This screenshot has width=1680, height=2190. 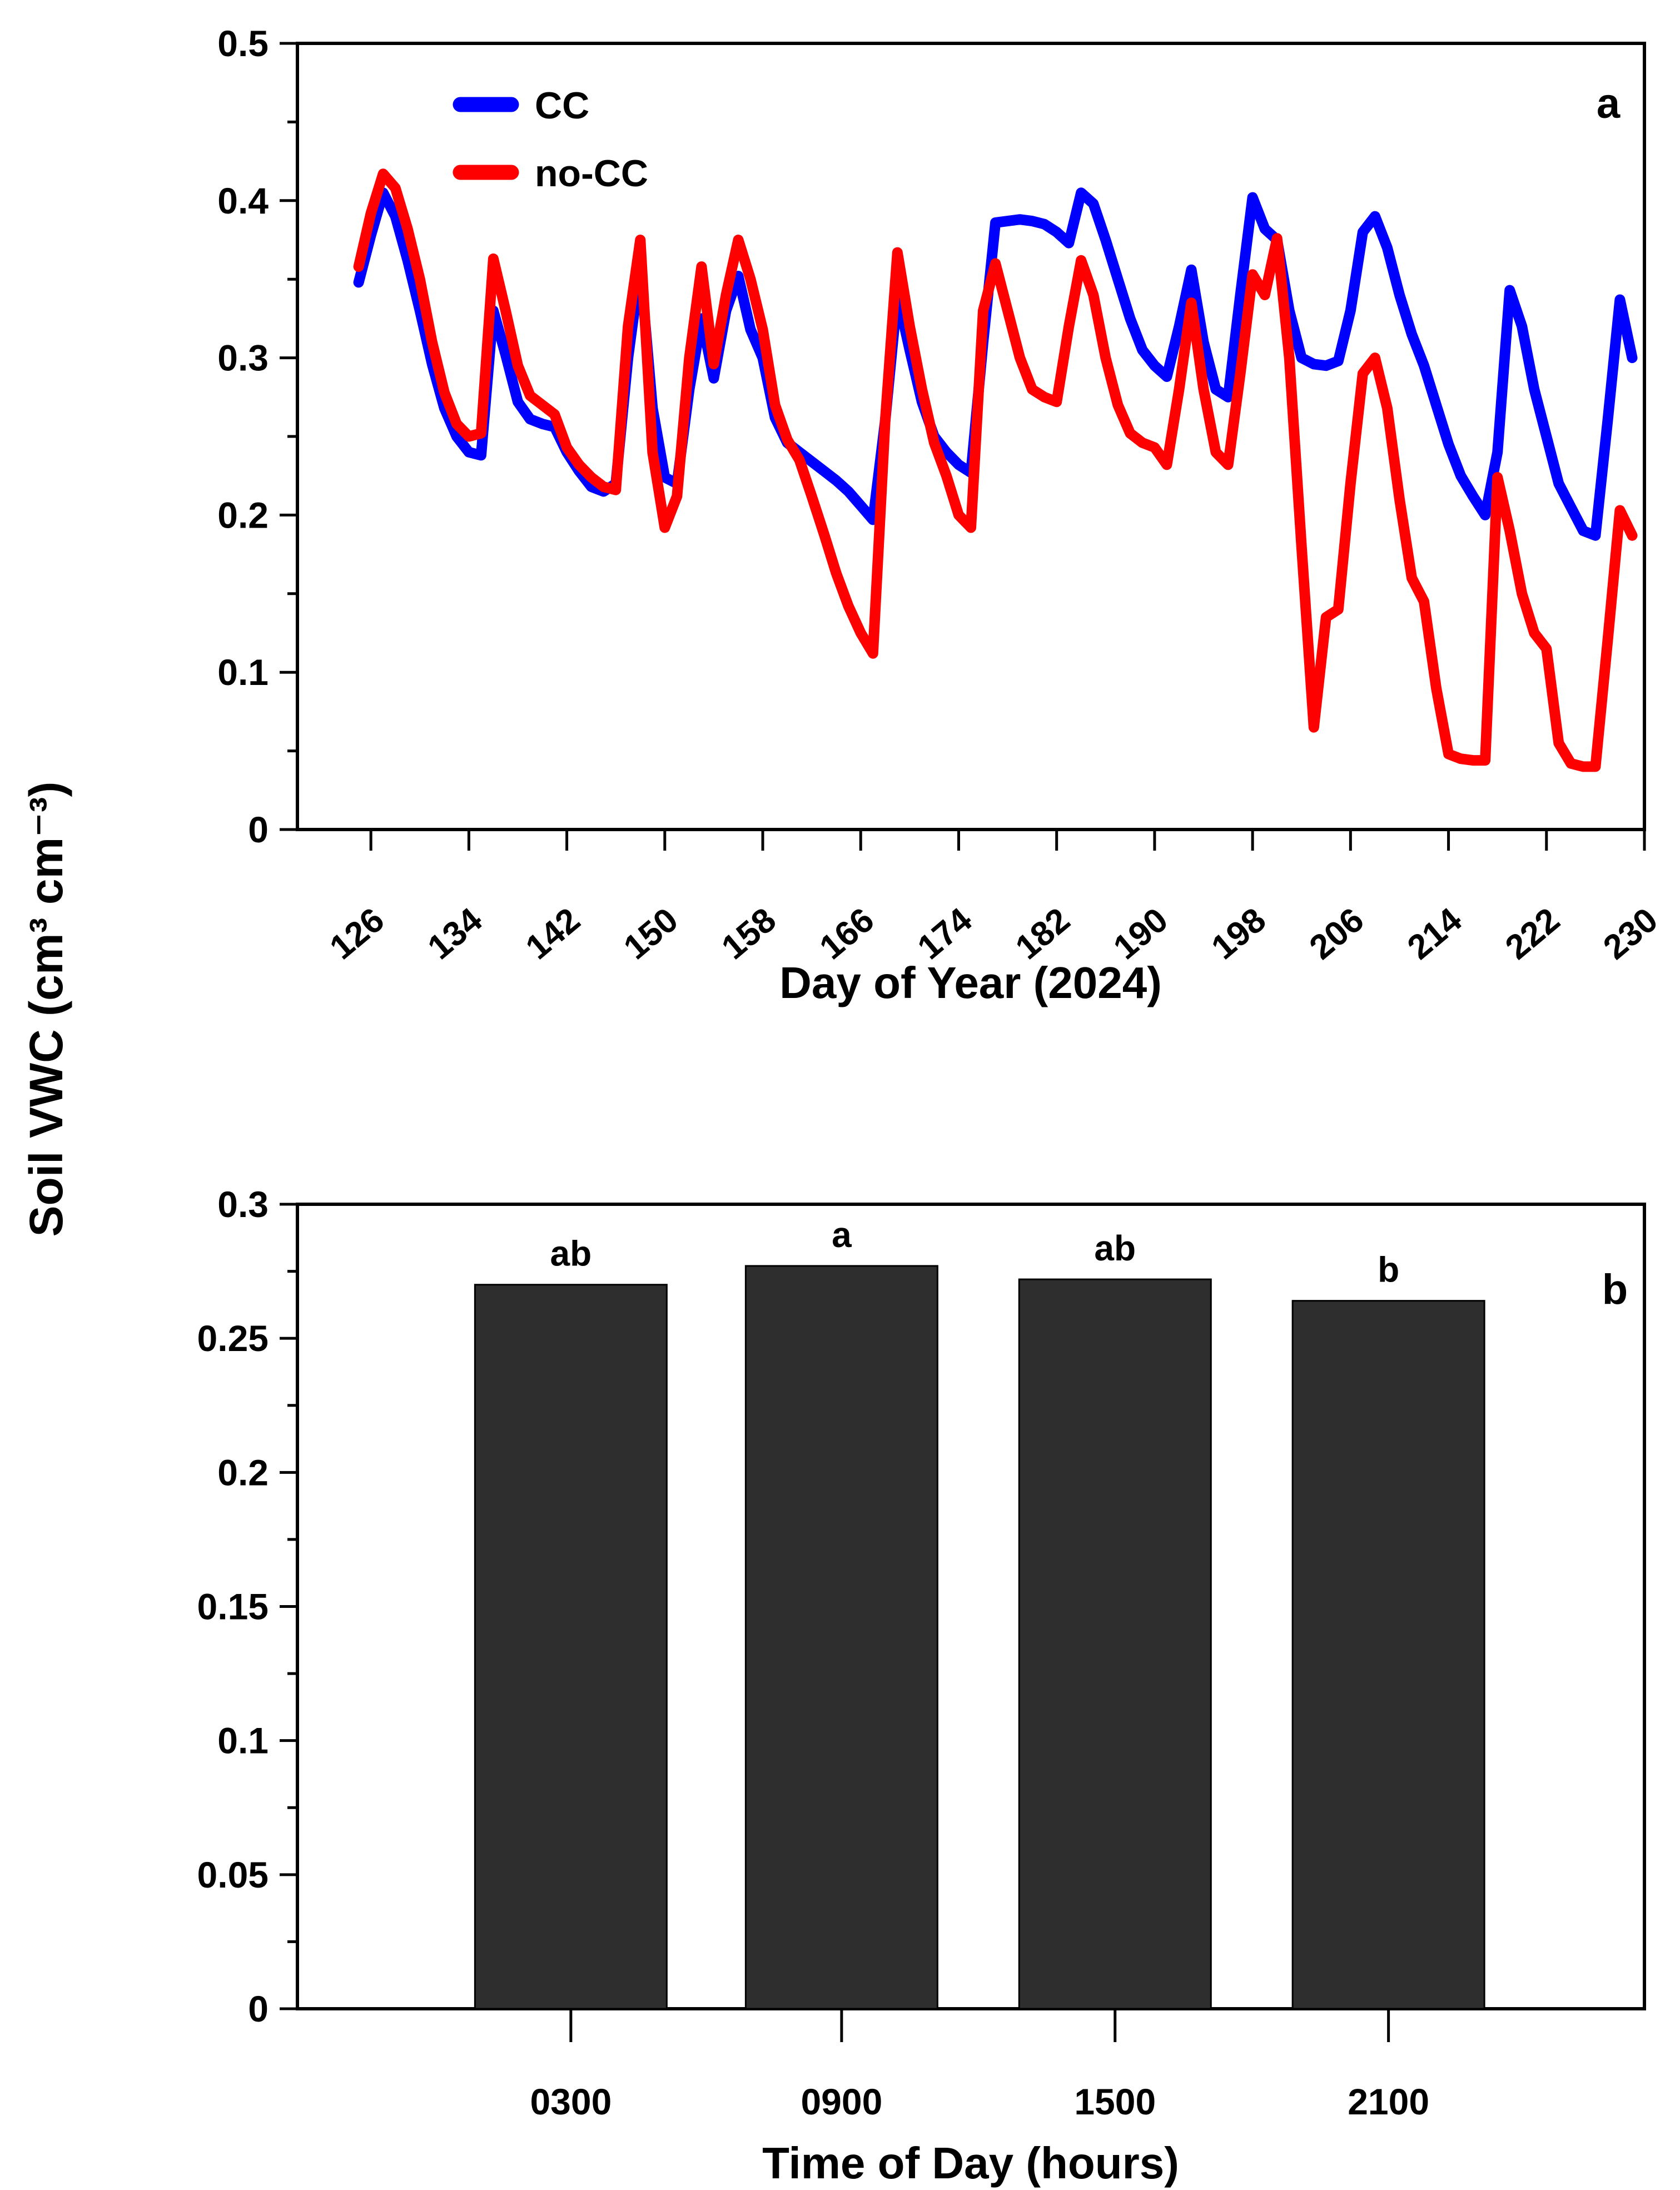 I want to click on y-tick-label: 0.25, so click(x=233, y=1338).